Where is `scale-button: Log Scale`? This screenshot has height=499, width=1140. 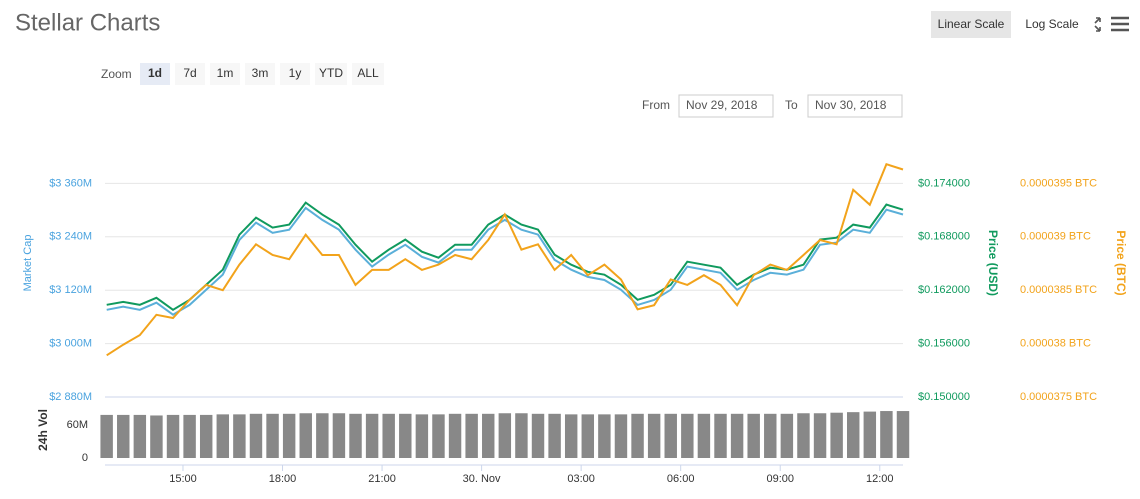 scale-button: Log Scale is located at coordinates (1052, 24).